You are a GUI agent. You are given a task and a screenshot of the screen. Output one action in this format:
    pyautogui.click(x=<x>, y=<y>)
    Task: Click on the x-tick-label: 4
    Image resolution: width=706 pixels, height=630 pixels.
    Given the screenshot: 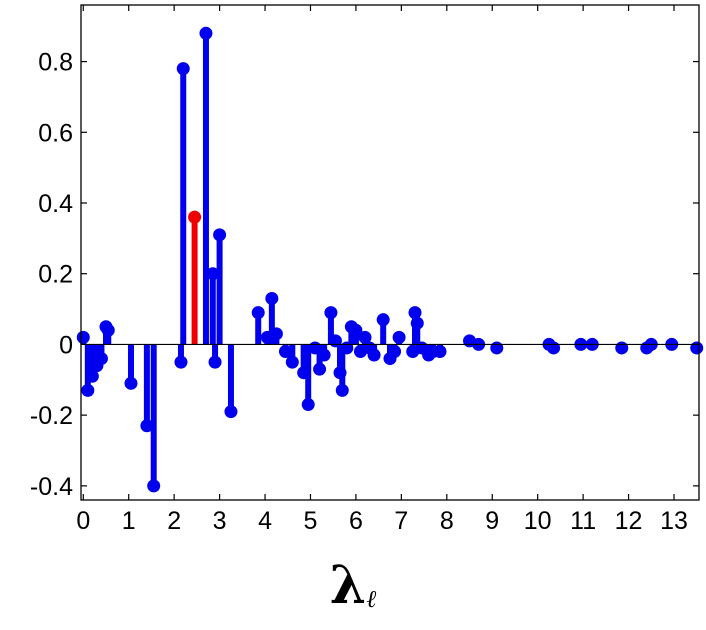 What is the action you would take?
    pyautogui.click(x=265, y=521)
    